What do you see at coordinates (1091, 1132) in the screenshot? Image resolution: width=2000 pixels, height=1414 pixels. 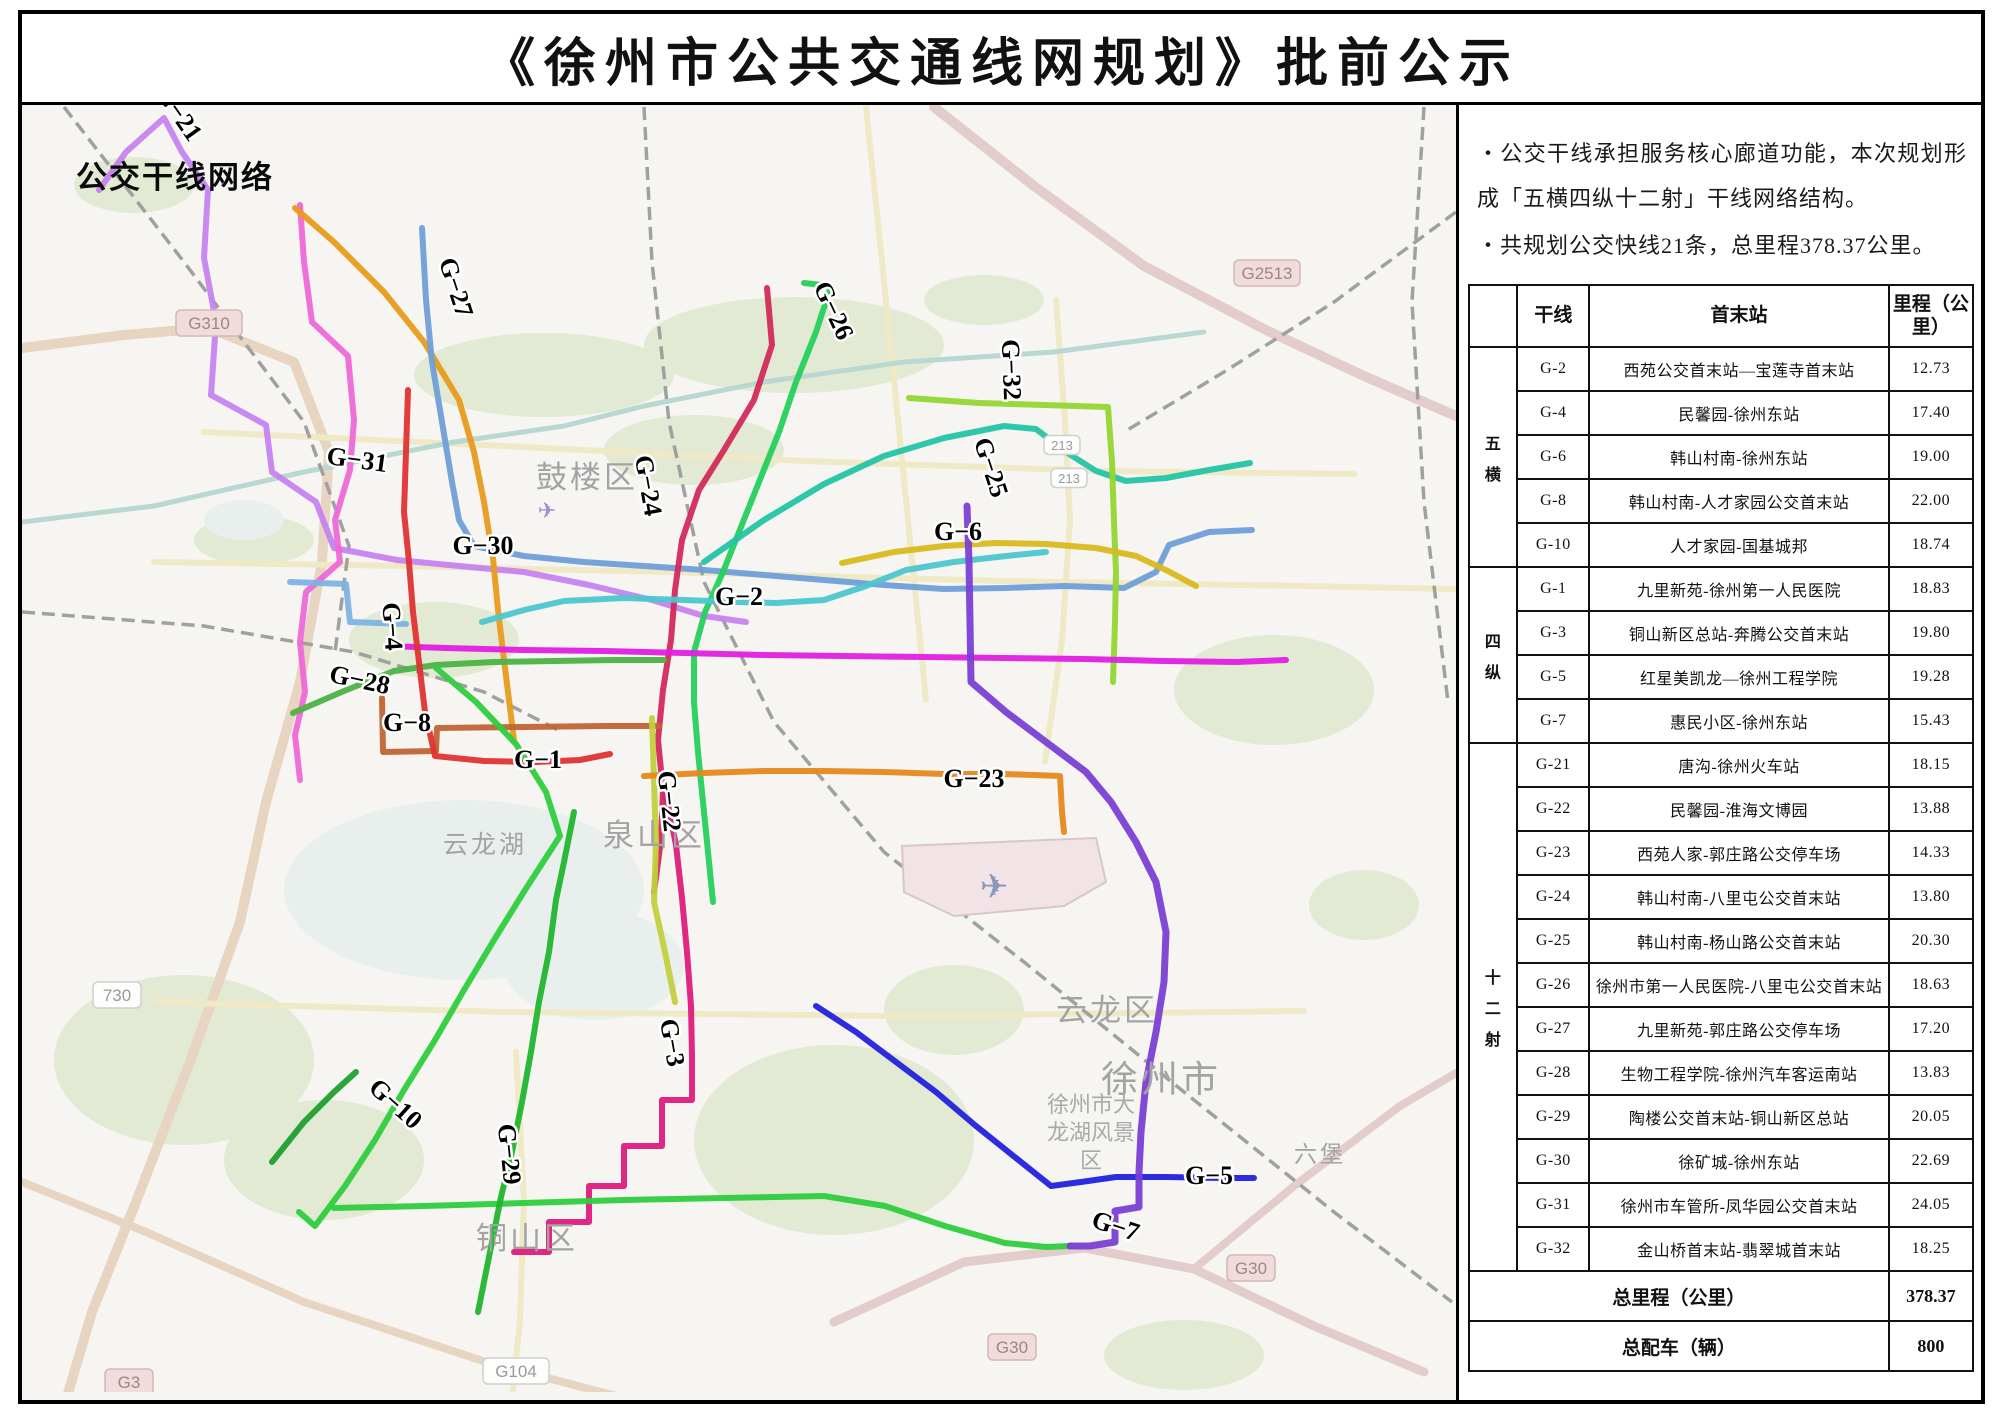 I see `scenic-area-label: 龙湖风景` at bounding box center [1091, 1132].